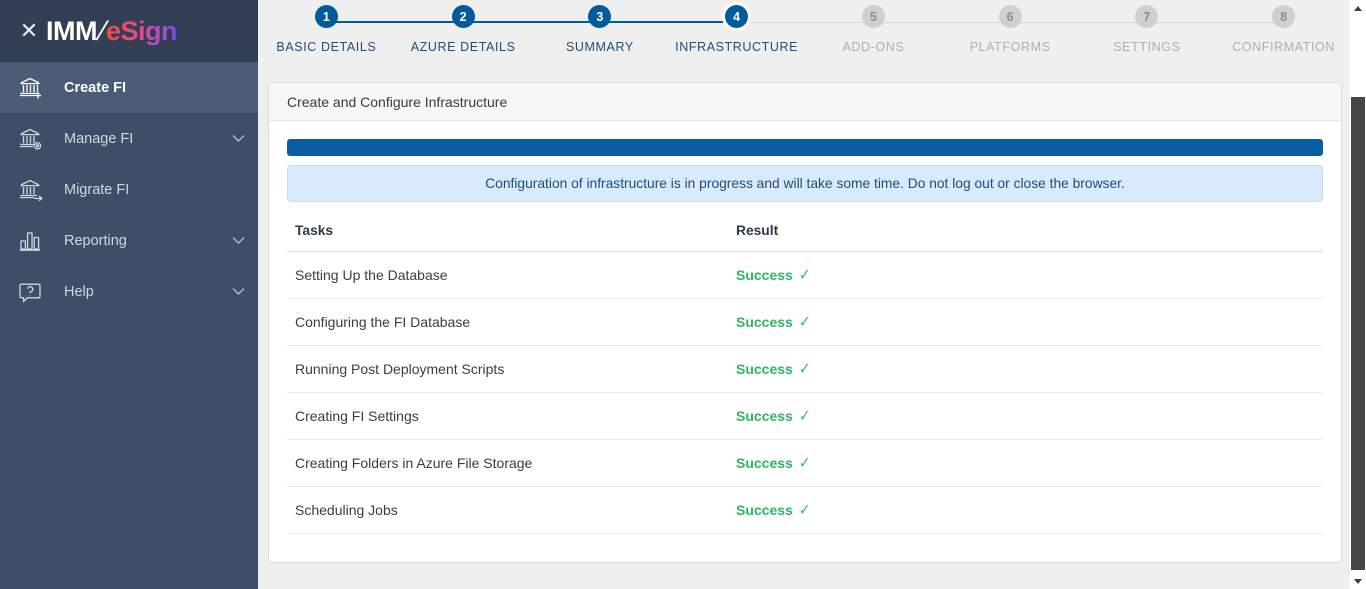 This screenshot has width=1366, height=589. I want to click on bank-arrow-icon, so click(32, 190).